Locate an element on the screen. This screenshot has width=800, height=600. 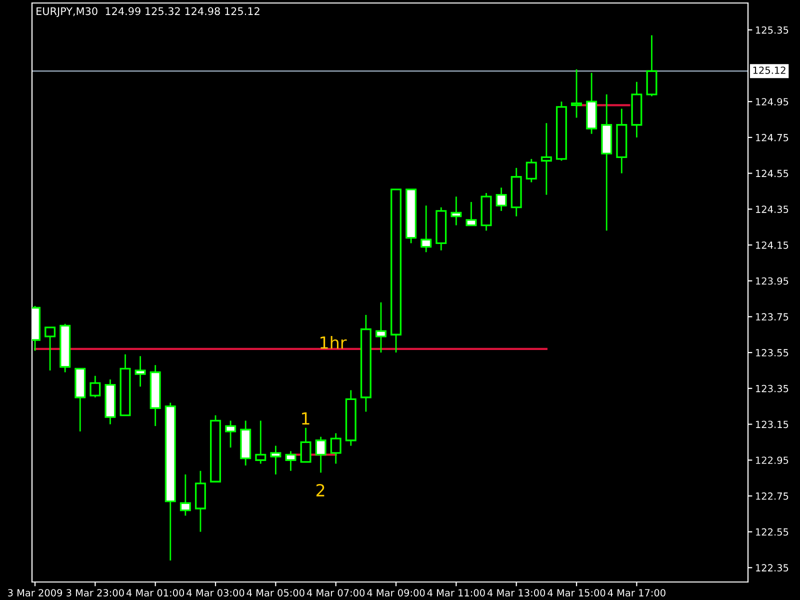
x-tick-label: 4 Mar 05:00 is located at coordinates (275, 592).